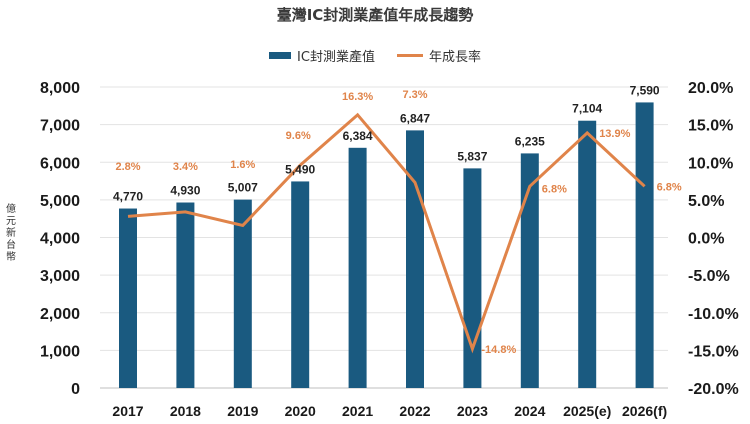 The image size is (750, 424). I want to click on y-axis-label-left: 億元新台幣, so click(11, 233).